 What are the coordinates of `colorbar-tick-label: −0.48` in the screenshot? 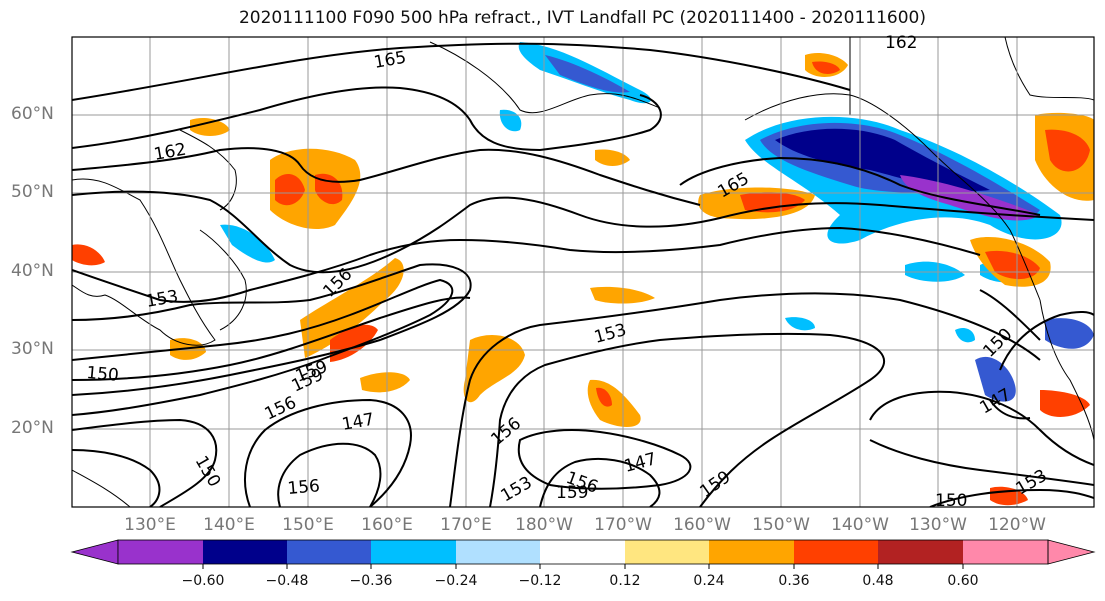 It's located at (287, 581).